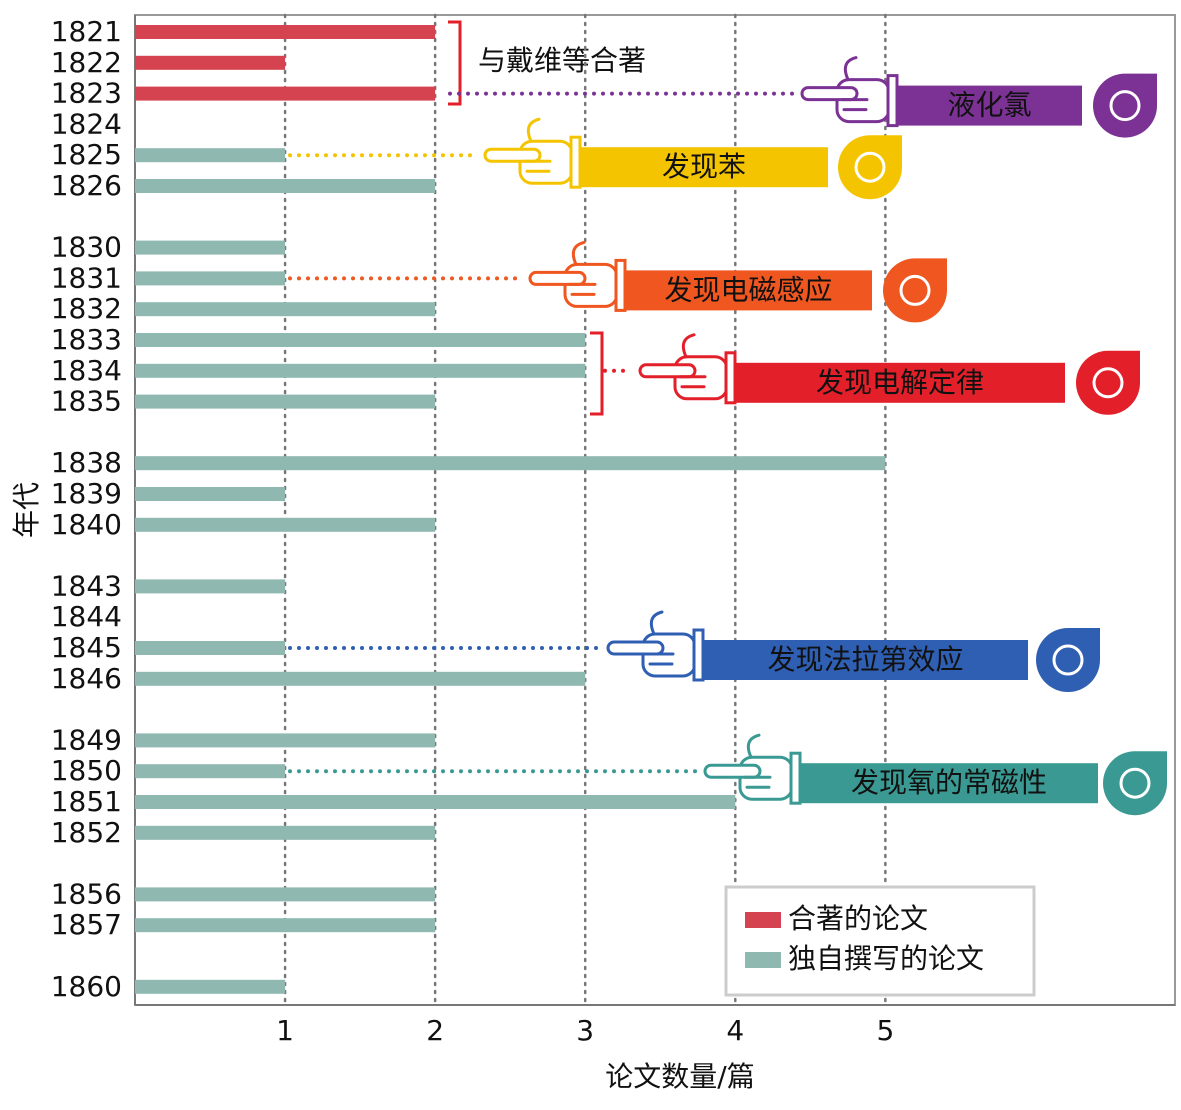 The image size is (1181, 1110). Describe the element at coordinates (562, 60) in the screenshot. I see `bracket-note: 与戴维等合著` at that location.